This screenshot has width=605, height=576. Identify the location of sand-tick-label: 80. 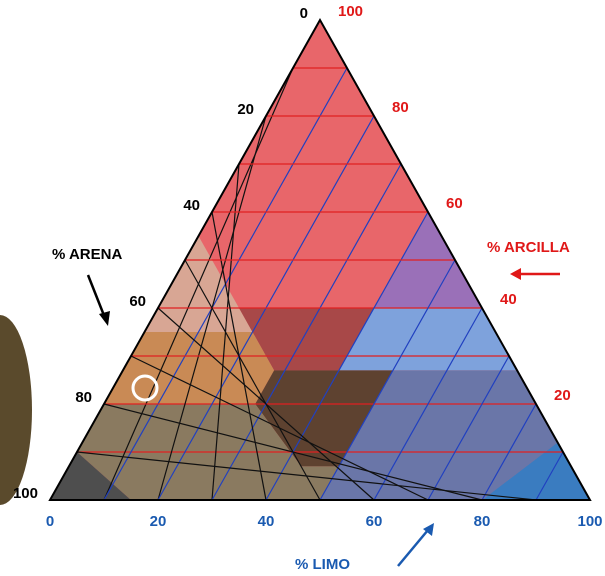
(83, 397).